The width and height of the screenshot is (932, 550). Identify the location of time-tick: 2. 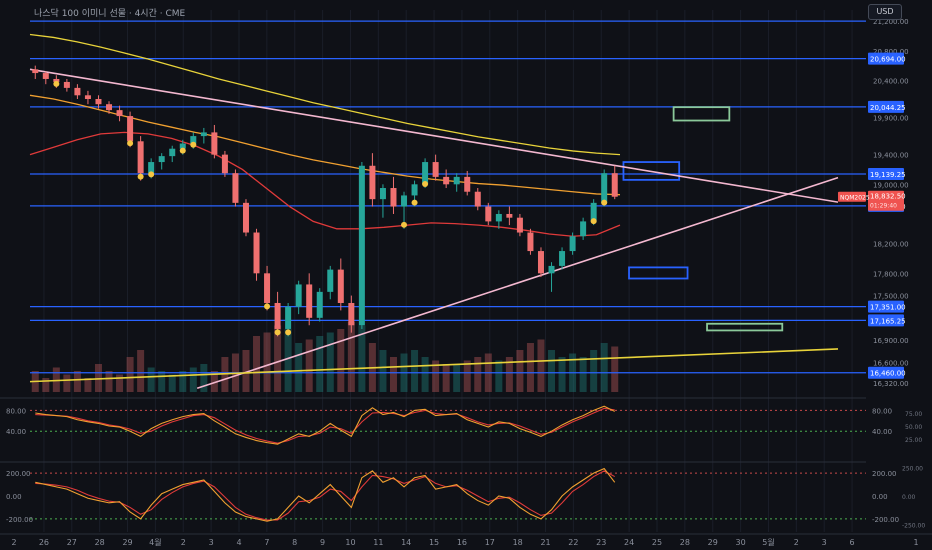
(796, 542).